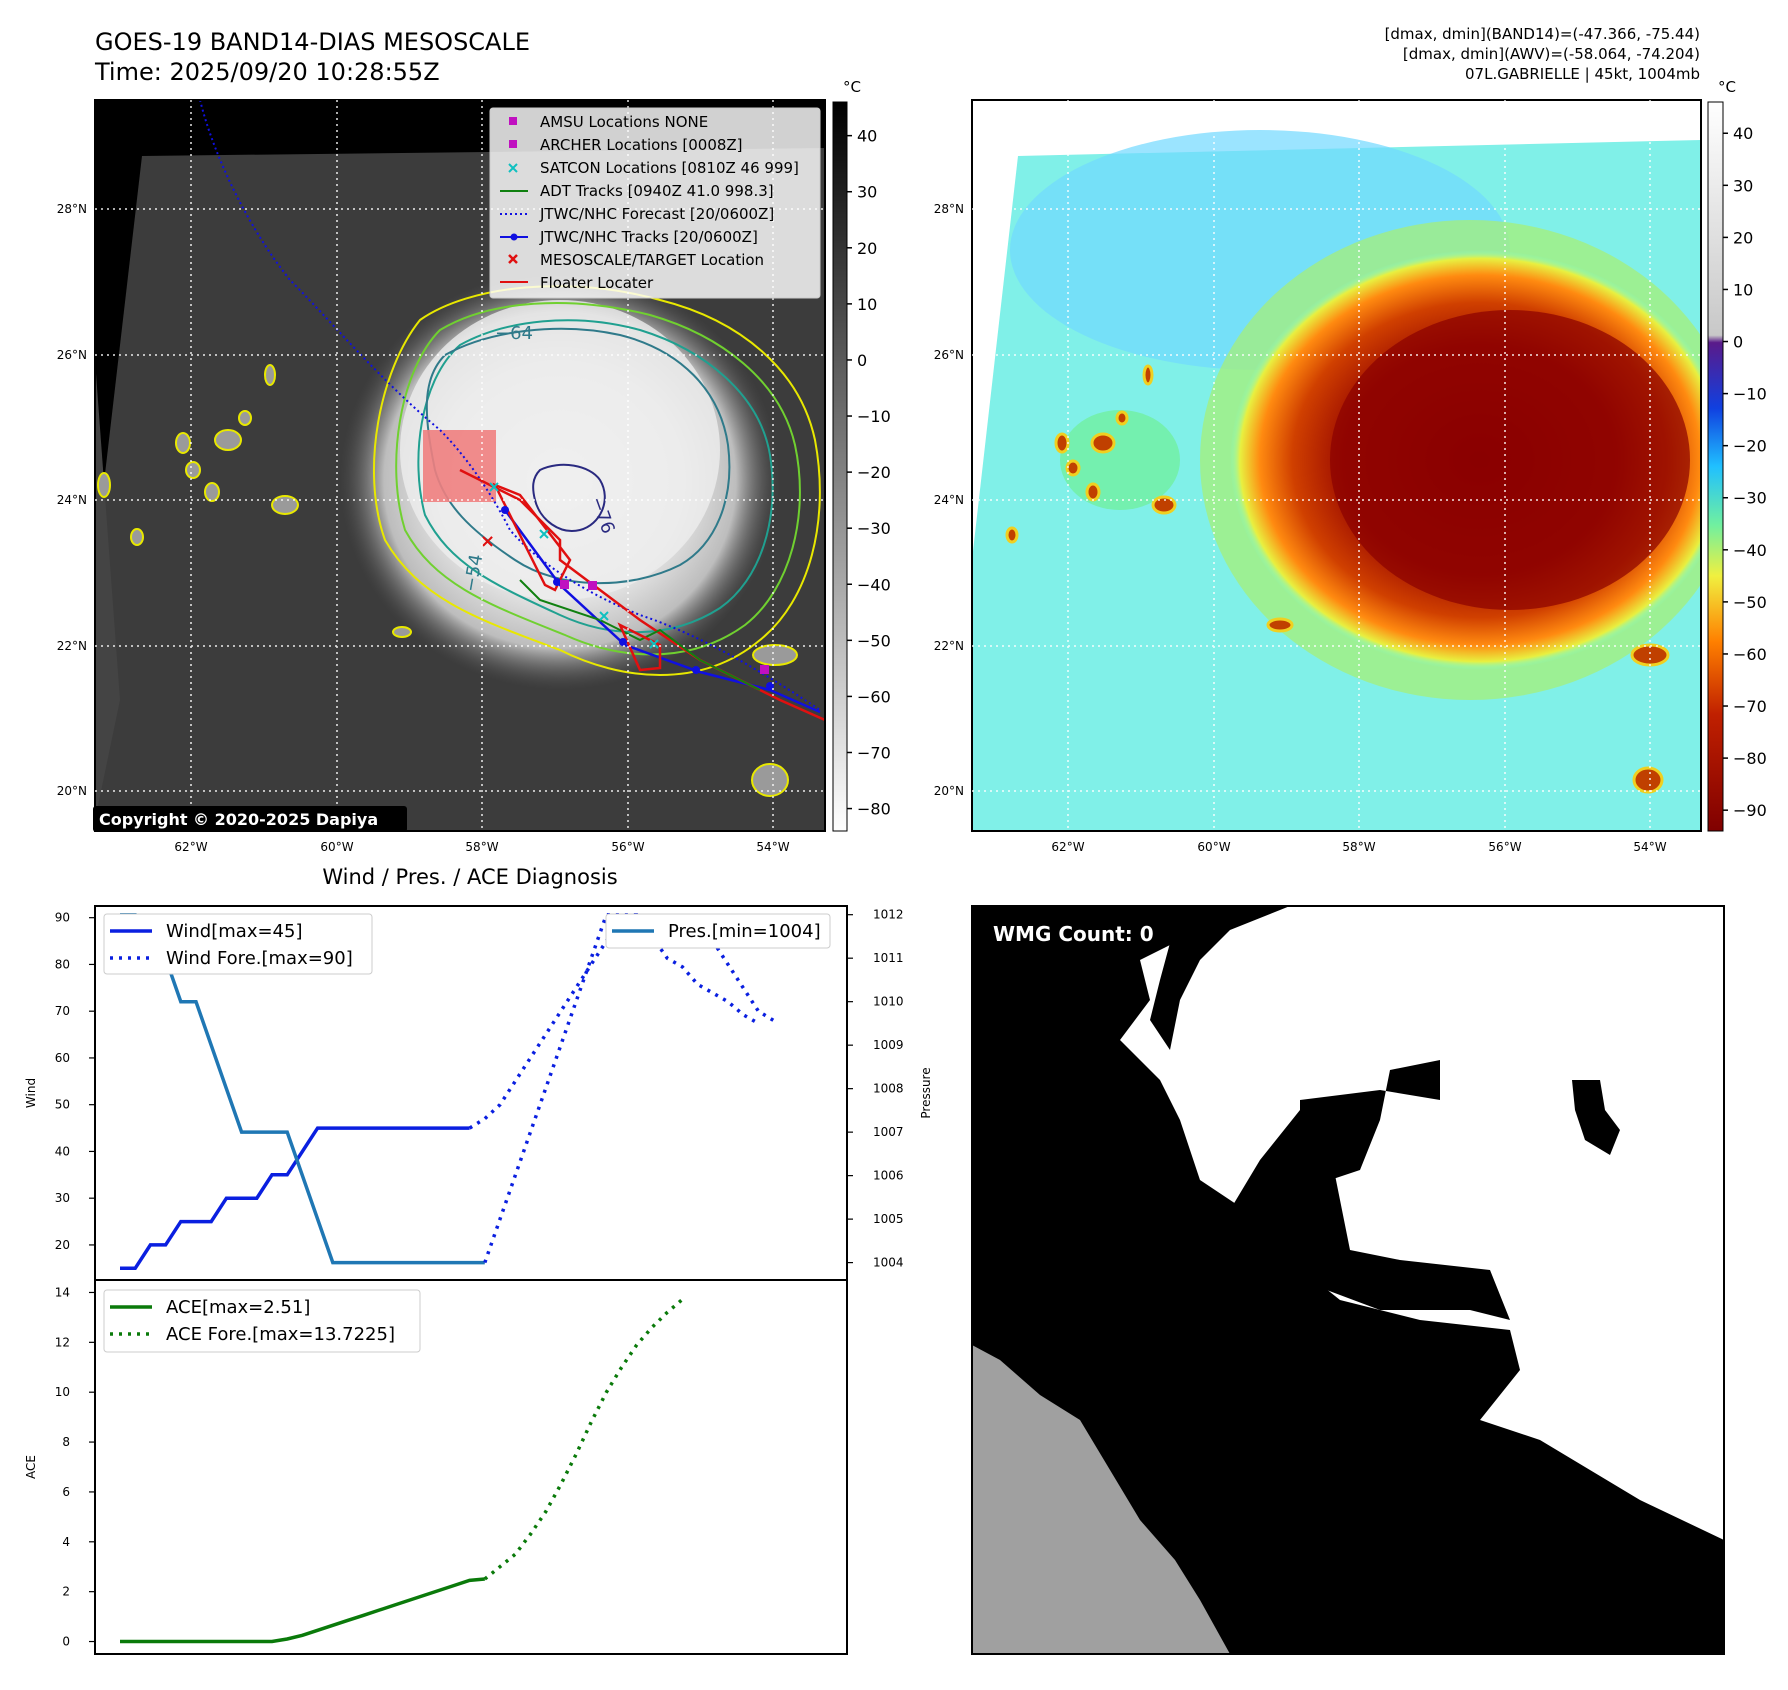  Describe the element at coordinates (888, 958) in the screenshot. I see `pressure-tick-label: 1011` at that location.